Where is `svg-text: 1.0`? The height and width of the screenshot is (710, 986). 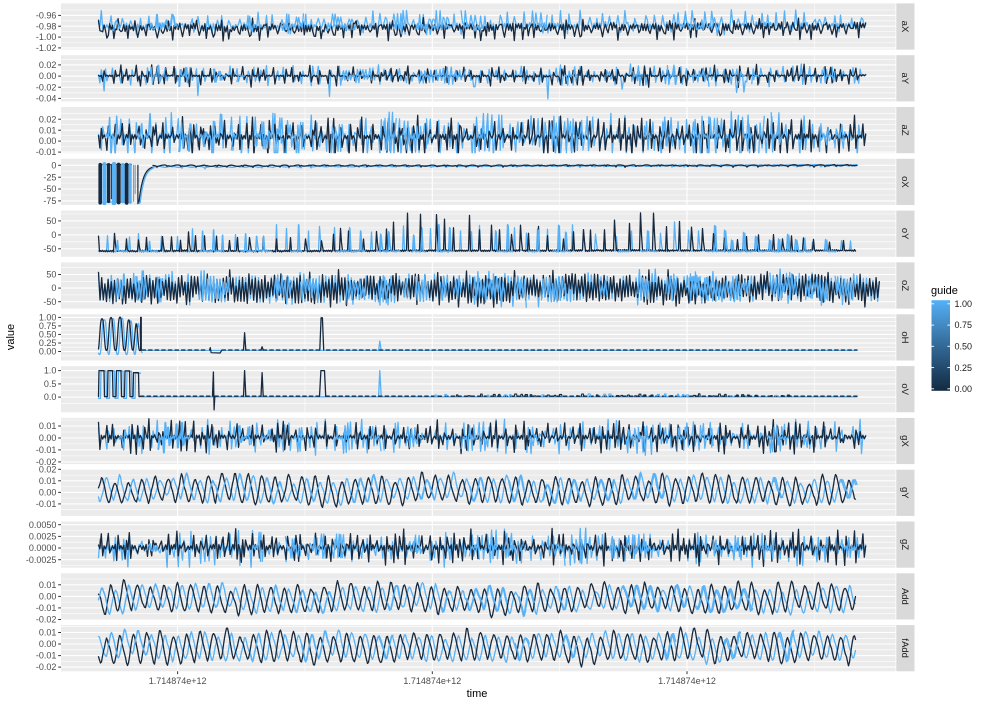
svg-text: 1.0 is located at coordinates (50, 371).